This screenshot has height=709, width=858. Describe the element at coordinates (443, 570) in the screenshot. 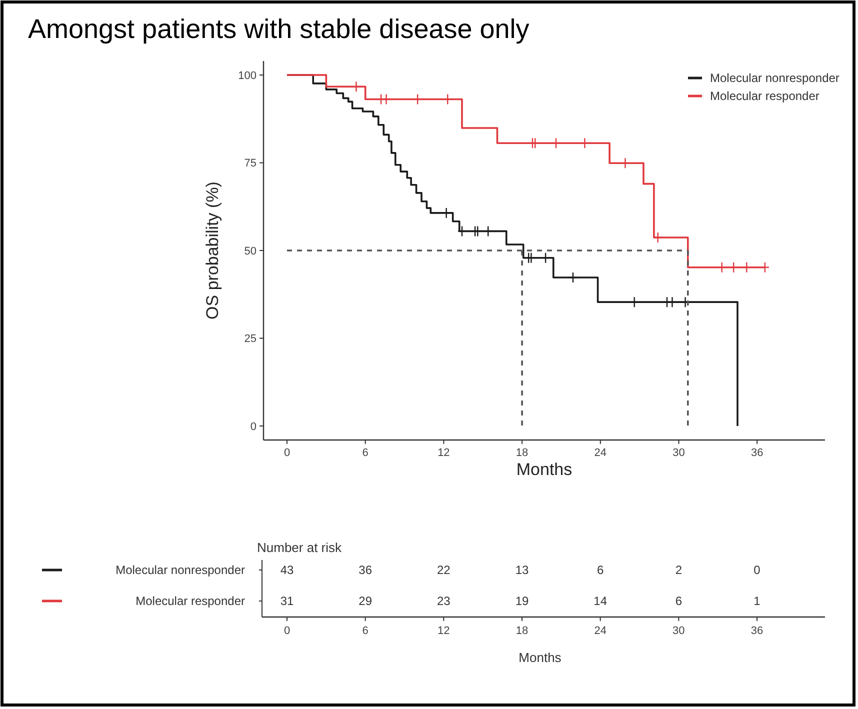

I see `data-label: 22` at that location.